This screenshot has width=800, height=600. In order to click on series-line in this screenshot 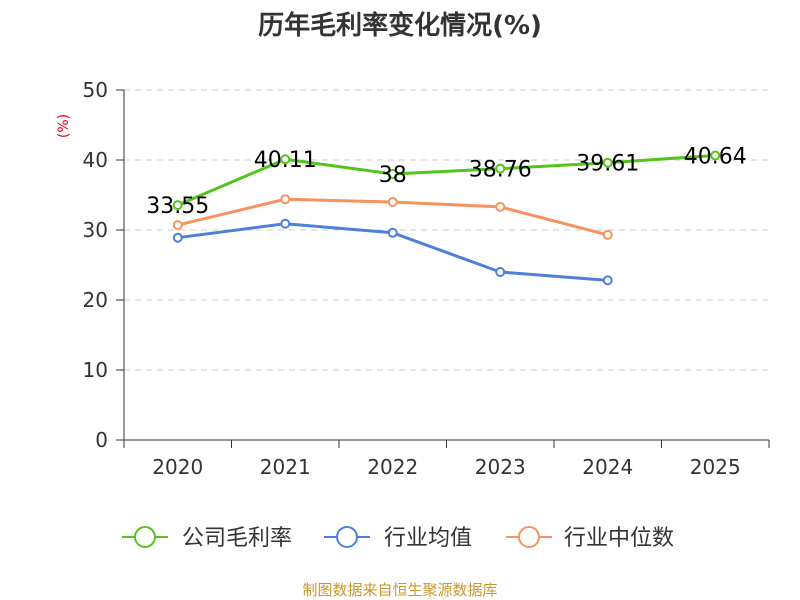, I will do `click(446, 180)`.